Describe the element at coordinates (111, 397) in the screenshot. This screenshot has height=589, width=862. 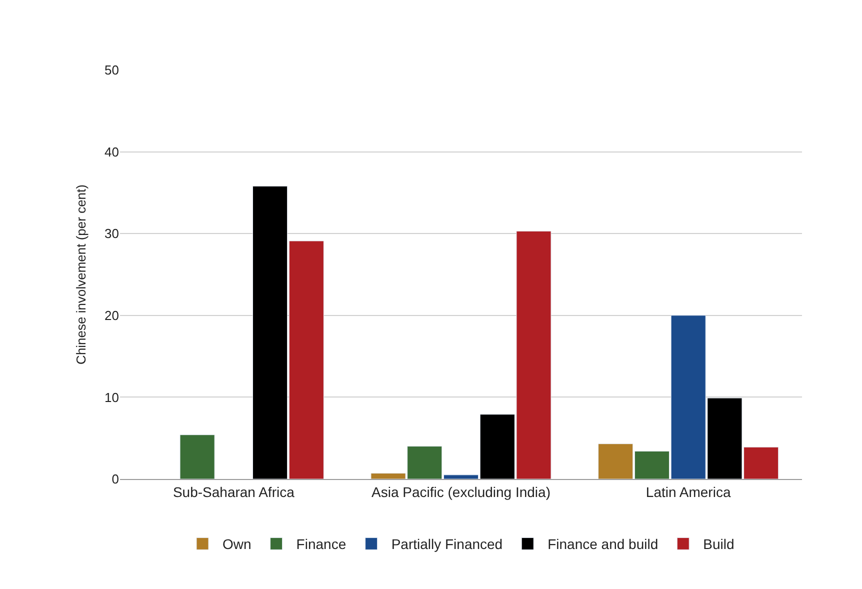
I see `y-tick-label: 10` at that location.